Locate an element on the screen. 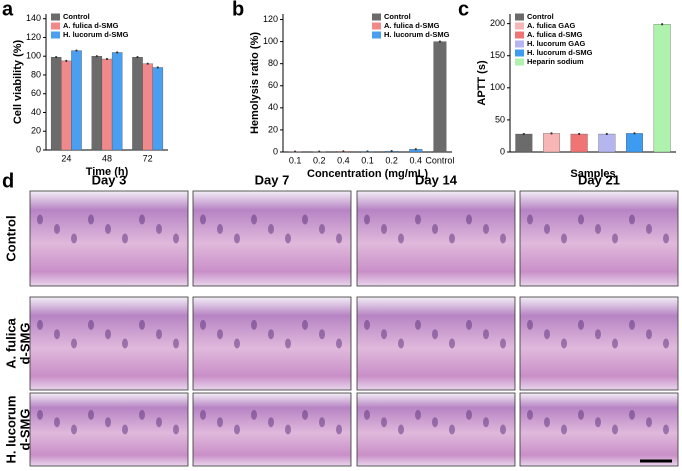 The image size is (682, 471). row-label: d-SMG is located at coordinates (24, 430).